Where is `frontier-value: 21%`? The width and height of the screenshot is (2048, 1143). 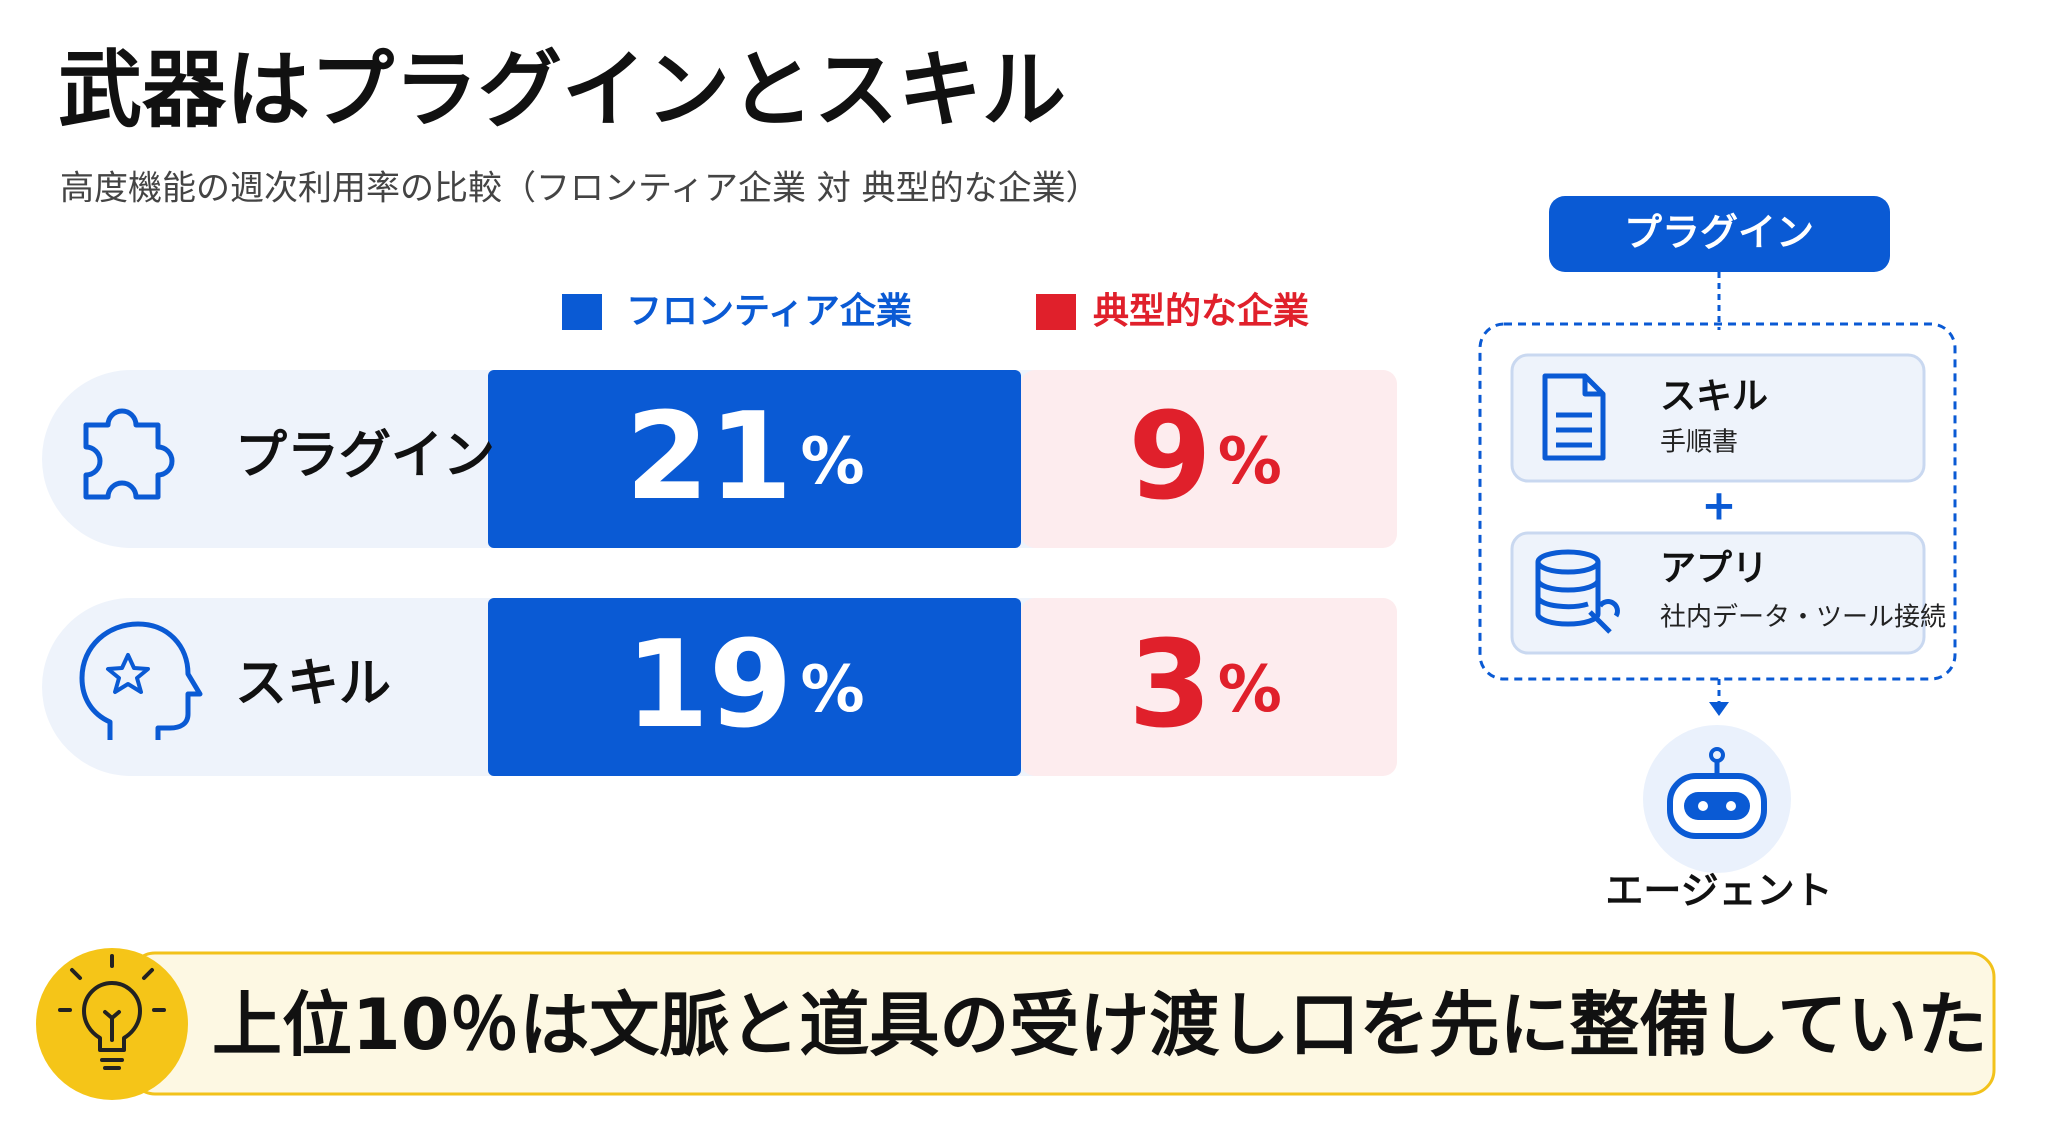
frontier-value: 21% is located at coordinates (744, 457).